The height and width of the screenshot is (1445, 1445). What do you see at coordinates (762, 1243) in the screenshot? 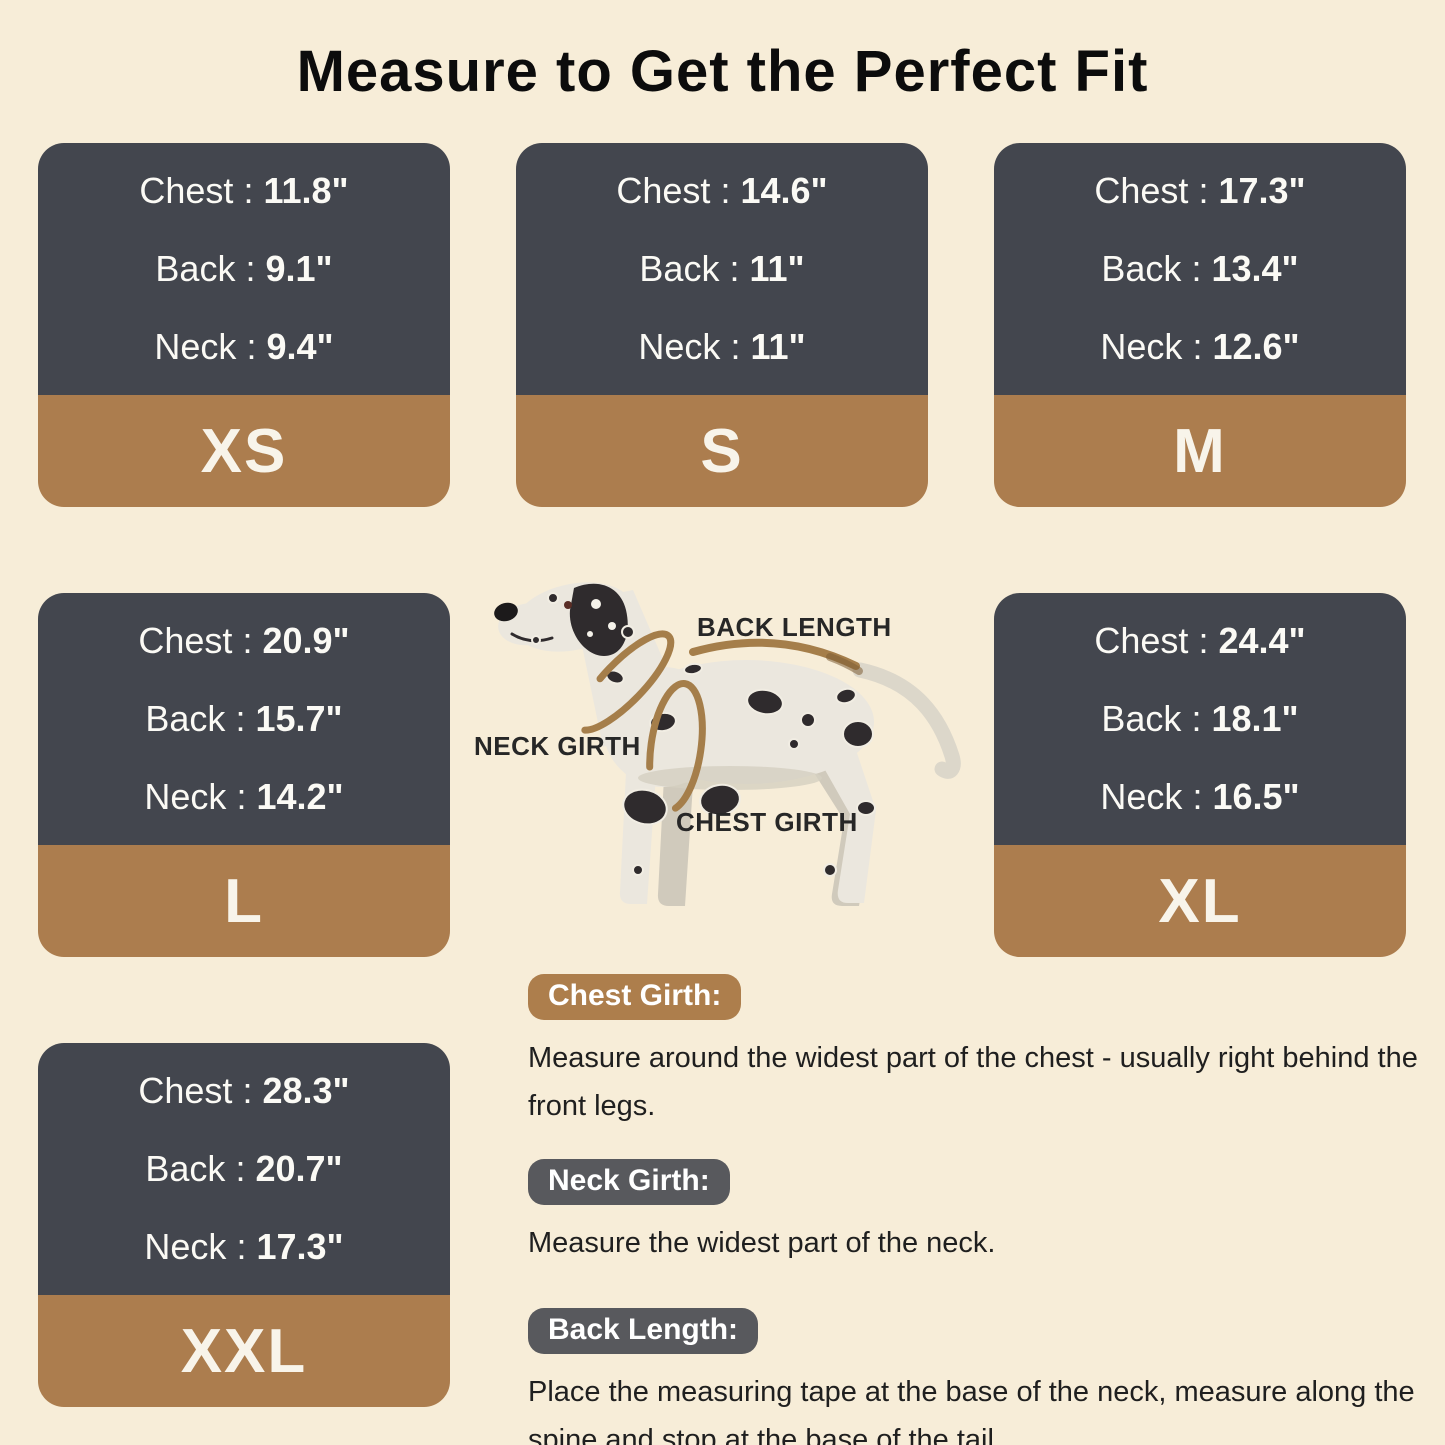
I see `neck-girth-text: Measure the widest part of the neck.` at bounding box center [762, 1243].